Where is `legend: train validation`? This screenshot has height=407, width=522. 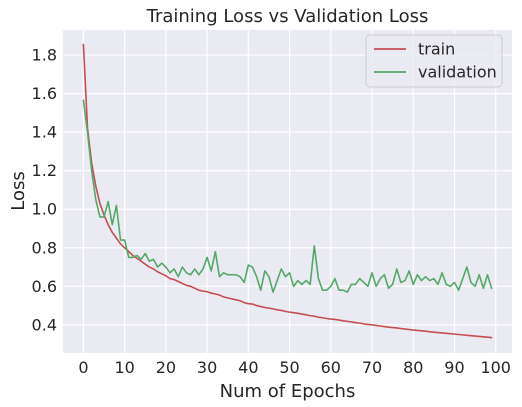 legend: train validation is located at coordinates (434, 61).